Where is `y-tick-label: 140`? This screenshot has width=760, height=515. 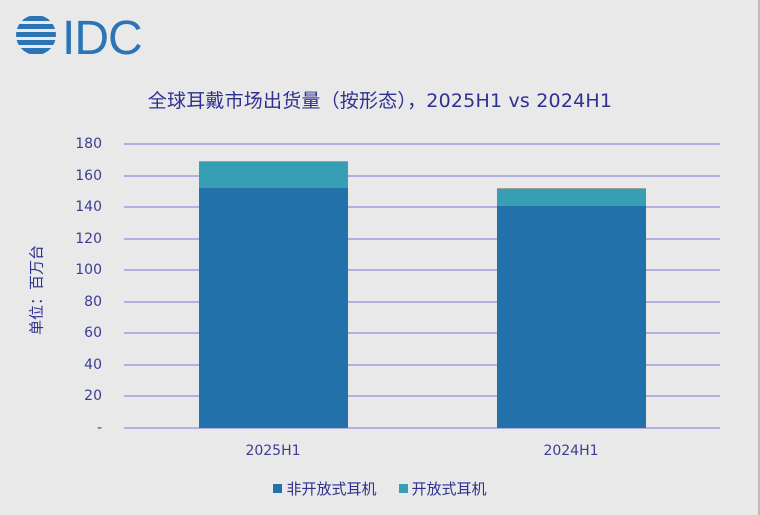
y-tick-label: 140 is located at coordinates (88, 207).